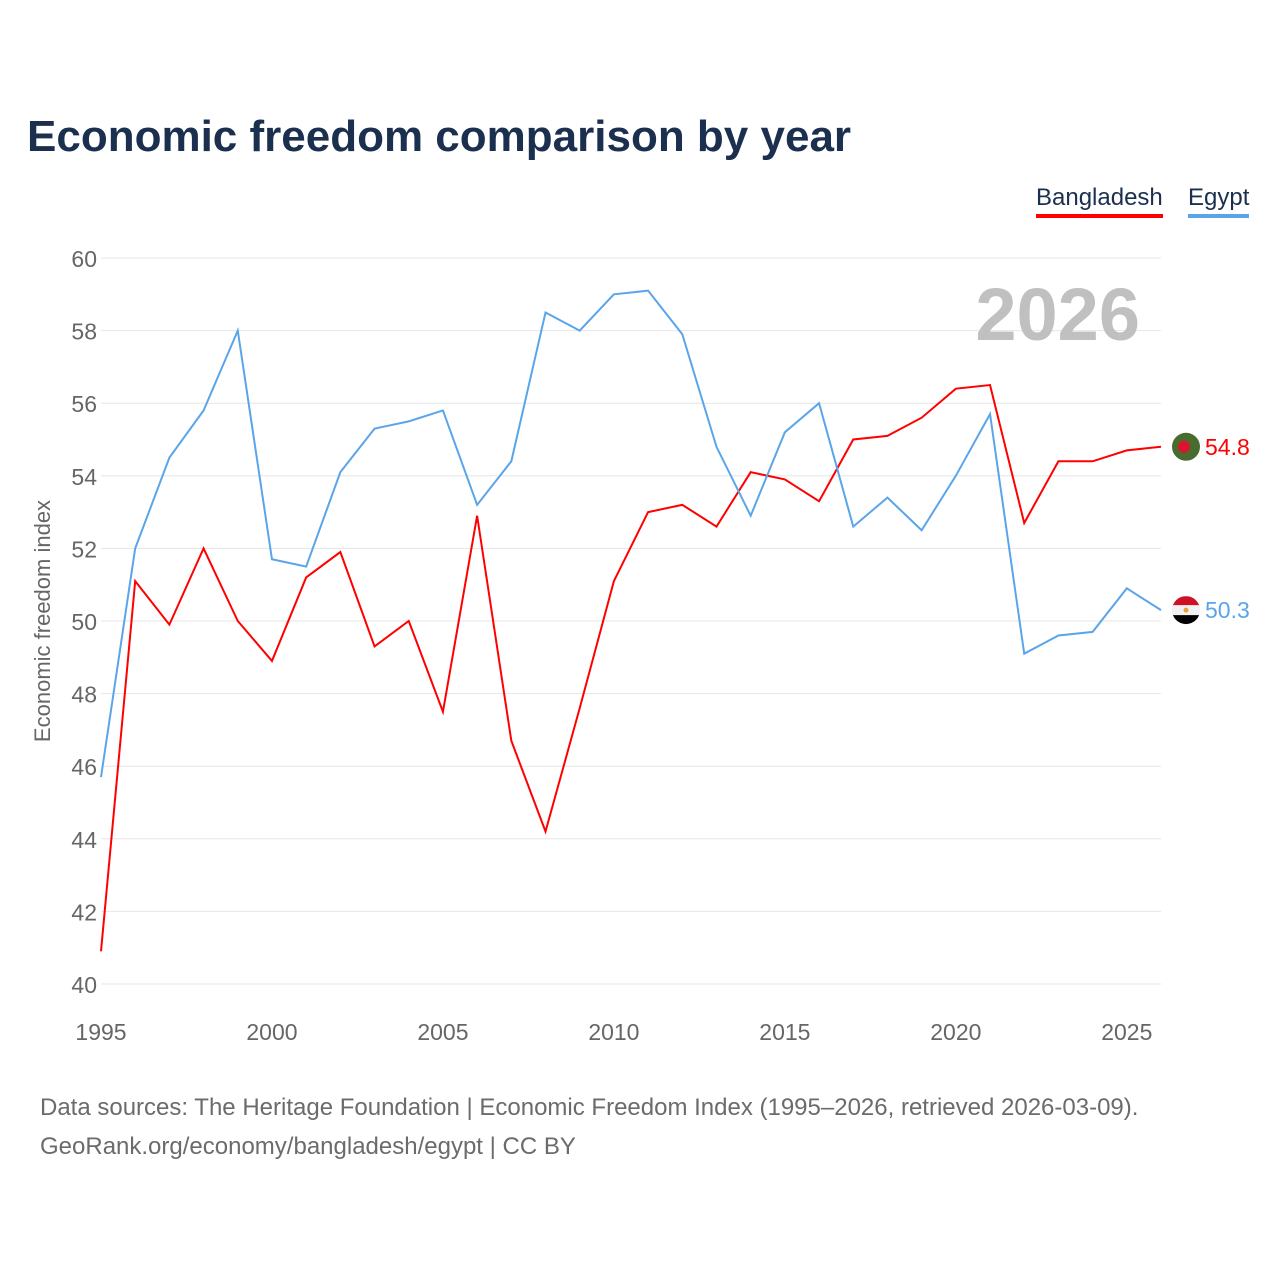 The image size is (1280, 1280). Describe the element at coordinates (100, 1032) in the screenshot. I see `x-tick-label: 1995` at that location.